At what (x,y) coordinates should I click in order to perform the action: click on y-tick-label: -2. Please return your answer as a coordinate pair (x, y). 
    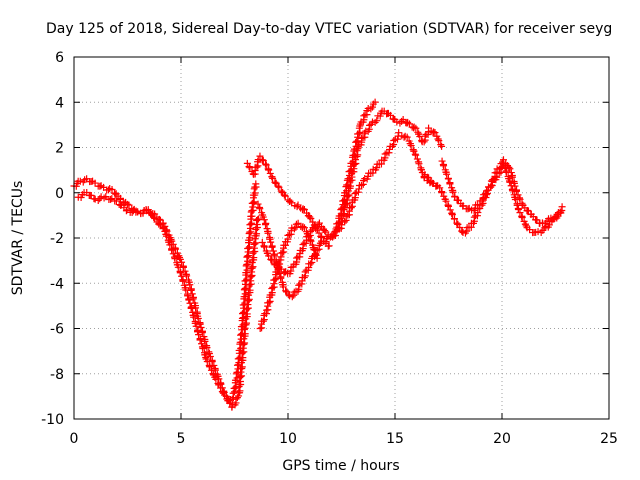
    Looking at the image, I should click on (57, 239).